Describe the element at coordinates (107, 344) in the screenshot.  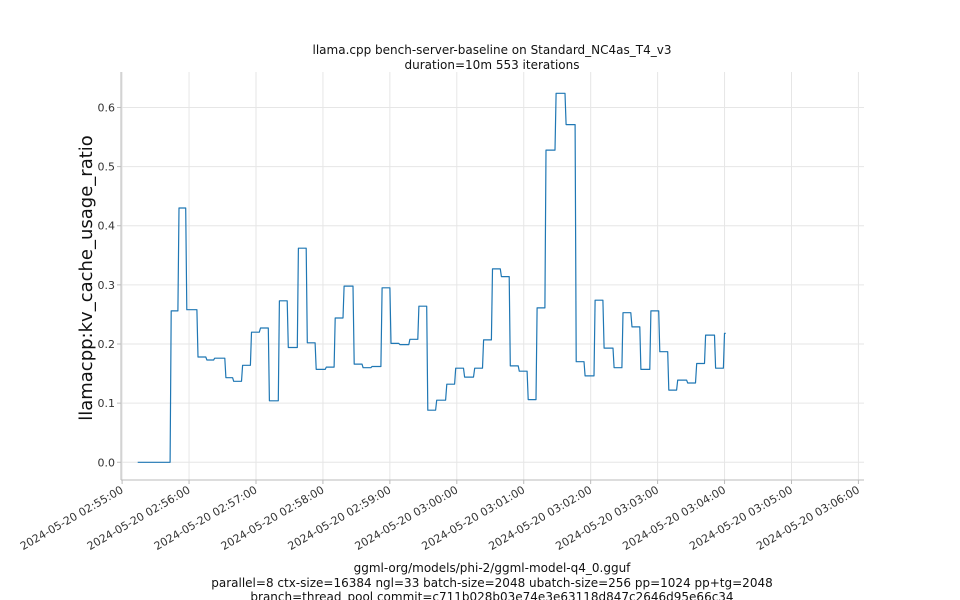
I see `y-tick-label: 0.2` at that location.